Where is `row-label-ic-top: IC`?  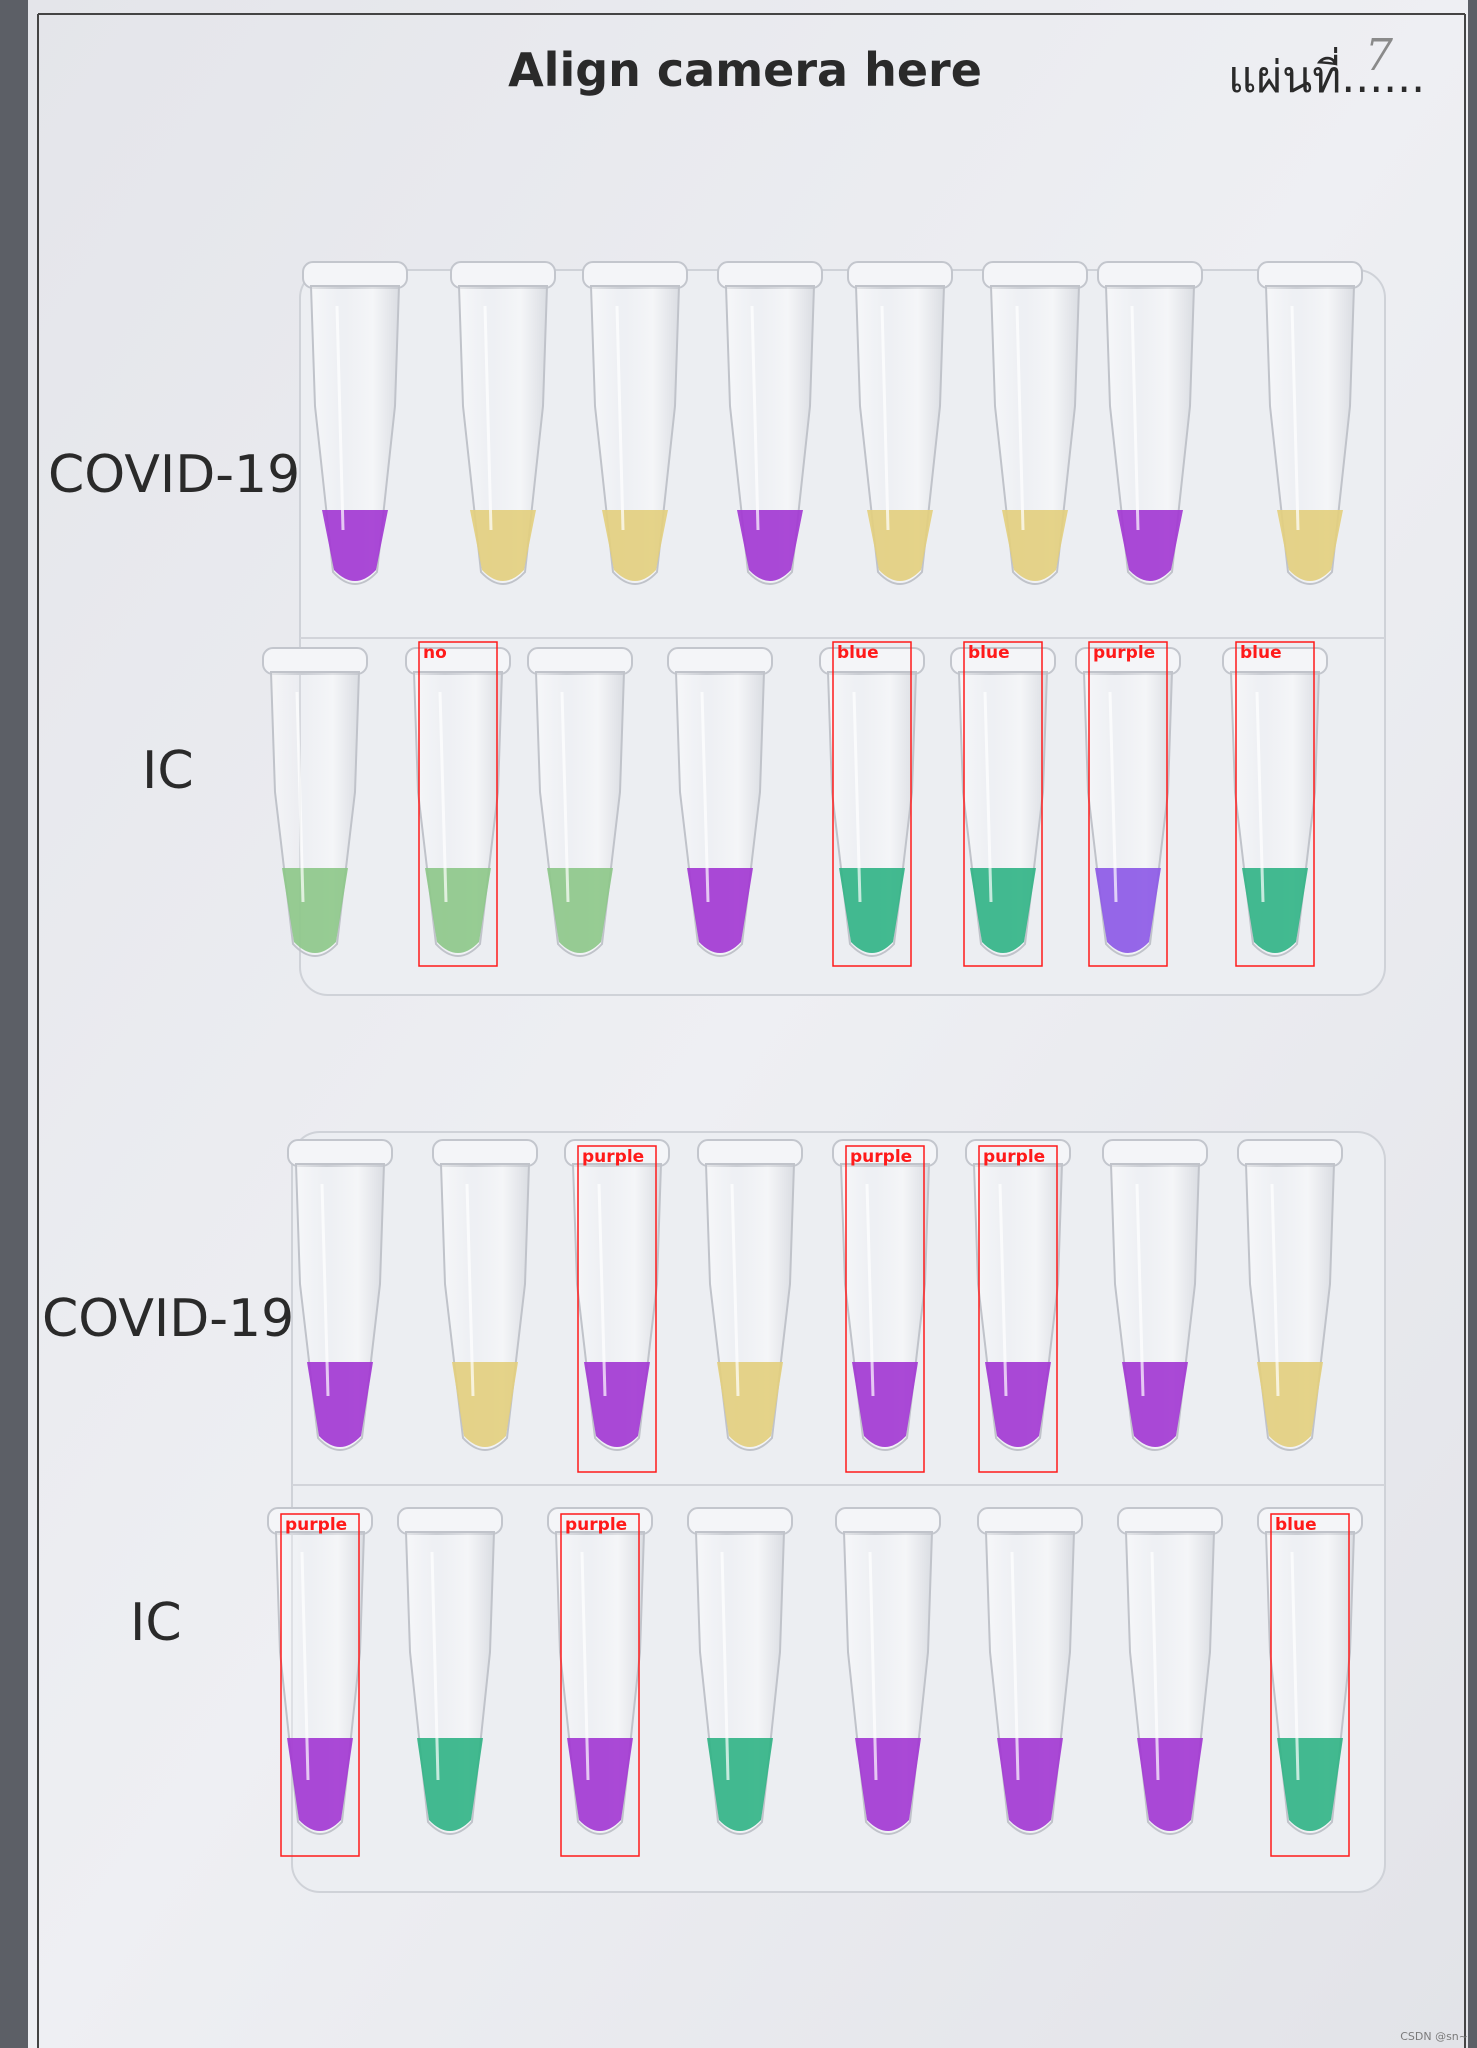
row-label-ic-top: IC is located at coordinates (168, 771).